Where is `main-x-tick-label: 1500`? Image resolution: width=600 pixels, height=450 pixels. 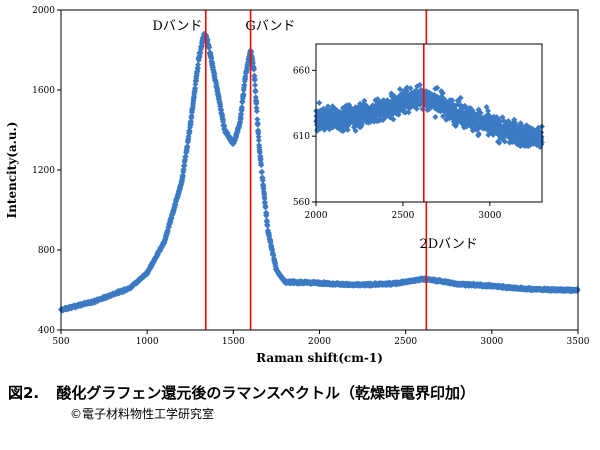
main-x-tick-label: 1500 is located at coordinates (233, 342).